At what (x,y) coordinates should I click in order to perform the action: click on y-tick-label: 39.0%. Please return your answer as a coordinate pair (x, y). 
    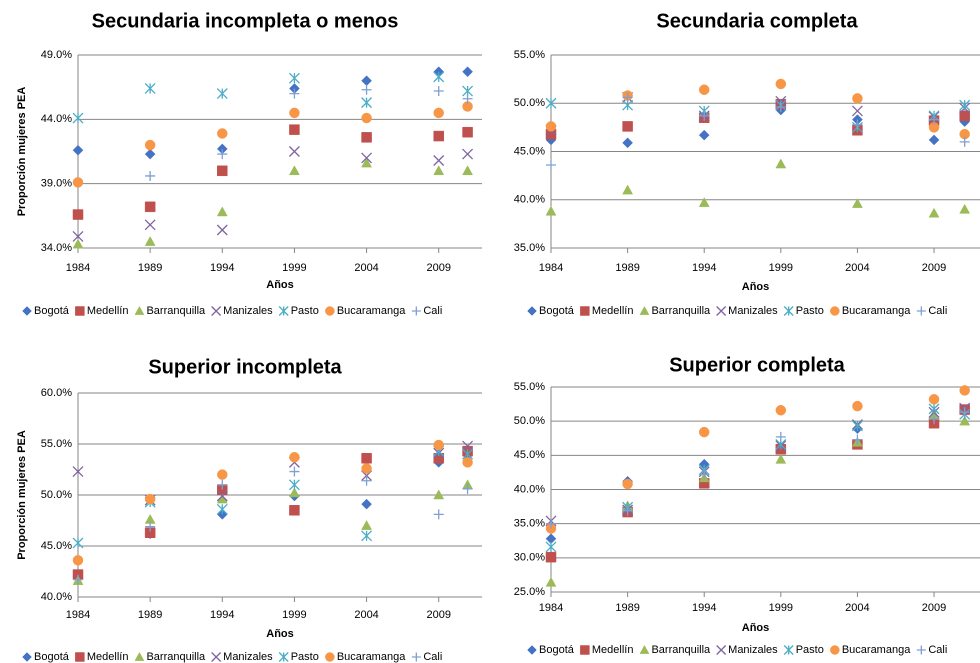
    Looking at the image, I should click on (56, 184).